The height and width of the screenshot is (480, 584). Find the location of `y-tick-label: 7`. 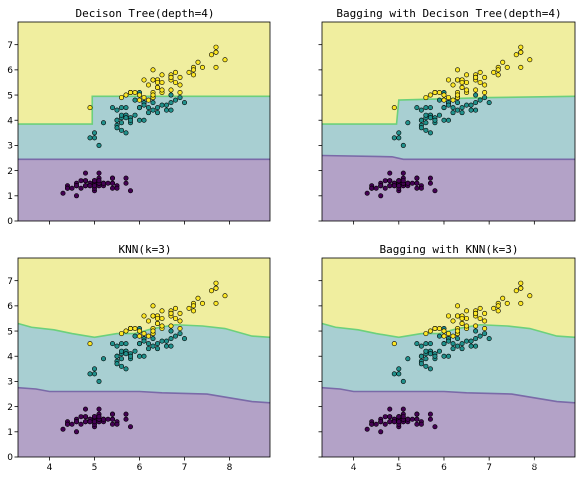

y-tick-label: 7 is located at coordinates (10, 46).